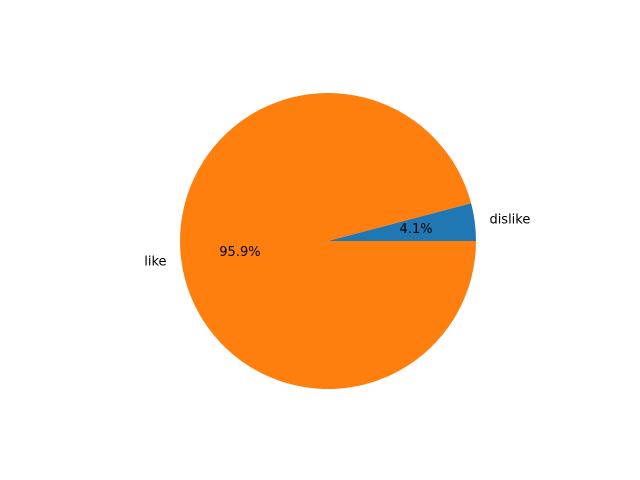  Describe the element at coordinates (509, 220) in the screenshot. I see `slice-label-dislike: dislike` at that location.